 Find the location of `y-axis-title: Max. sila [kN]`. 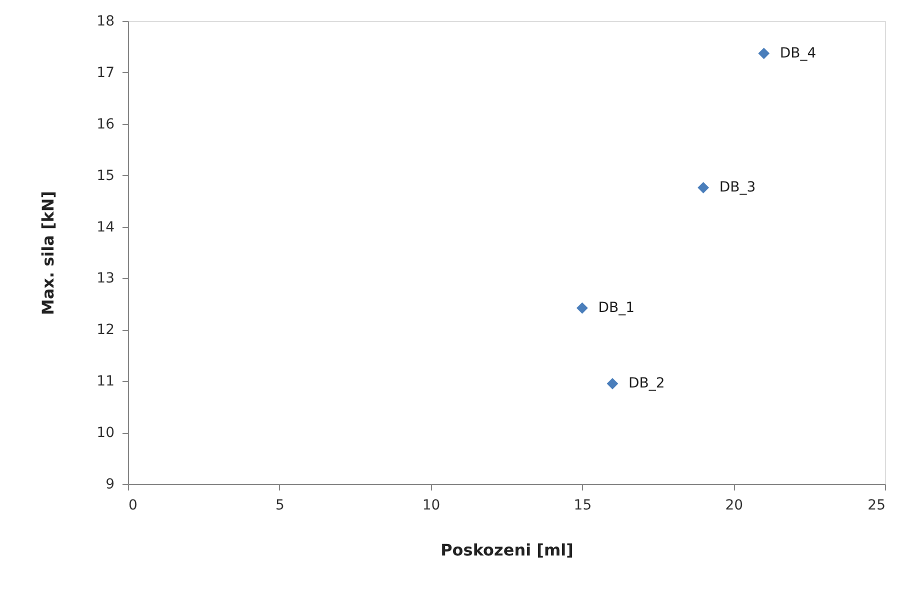

y-axis-title: Max. sila [kN] is located at coordinates (48, 253).